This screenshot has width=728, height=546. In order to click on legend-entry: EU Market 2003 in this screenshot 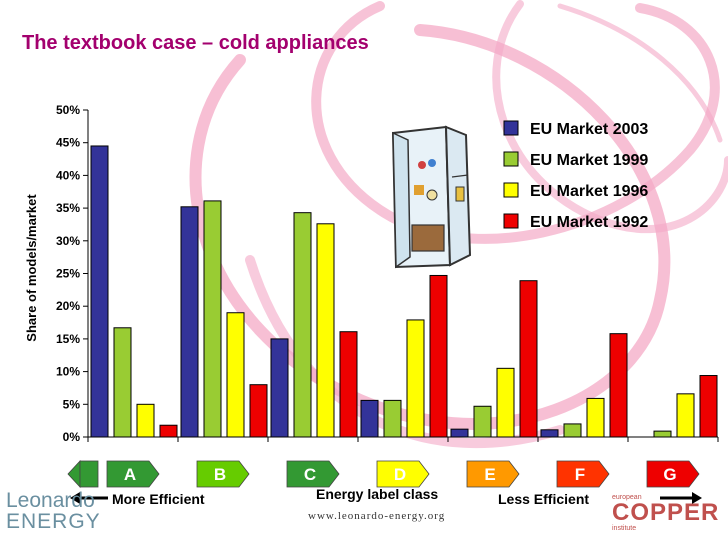, I will do `click(589, 129)`.